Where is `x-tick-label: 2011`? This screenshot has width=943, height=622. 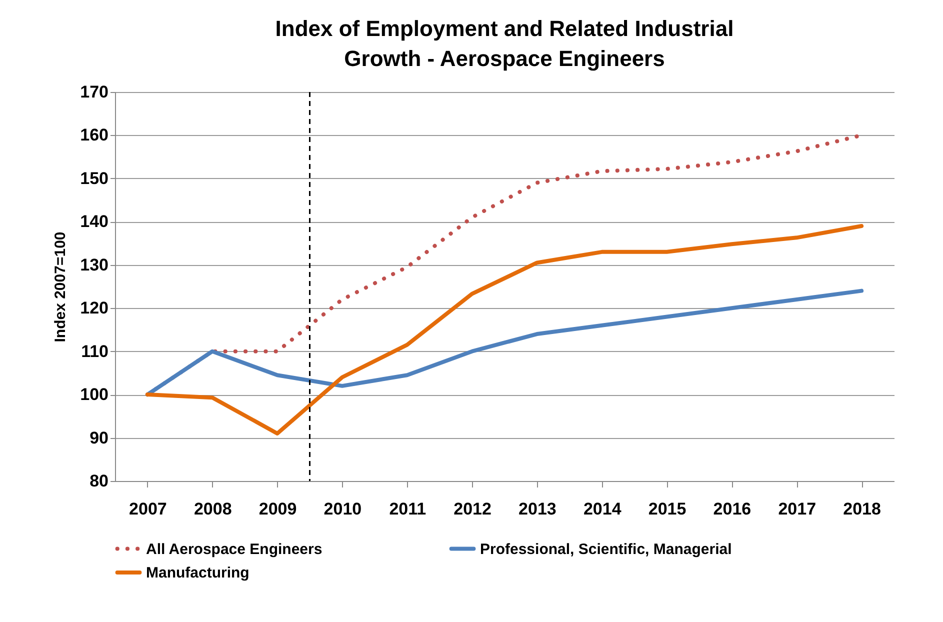
x-tick-label: 2011 is located at coordinates (407, 509).